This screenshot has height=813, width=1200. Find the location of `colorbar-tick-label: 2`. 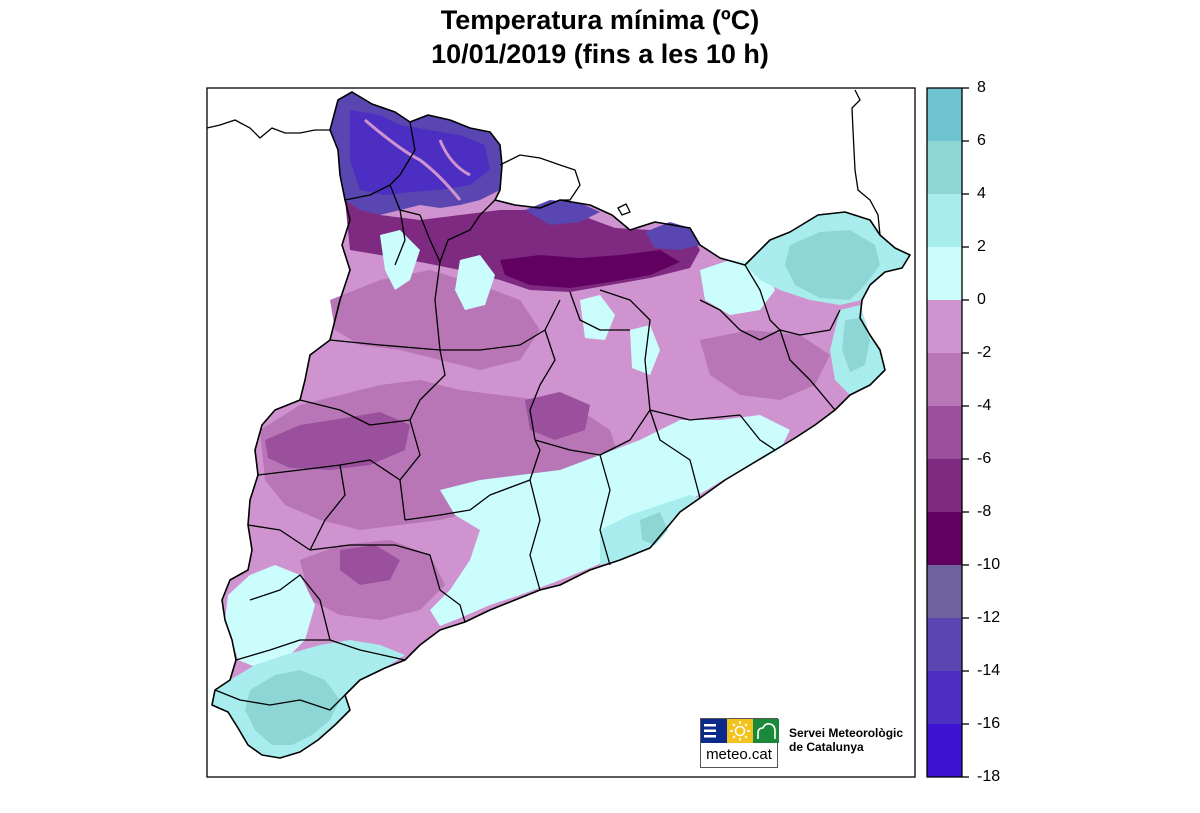

colorbar-tick-label: 2 is located at coordinates (981, 246).